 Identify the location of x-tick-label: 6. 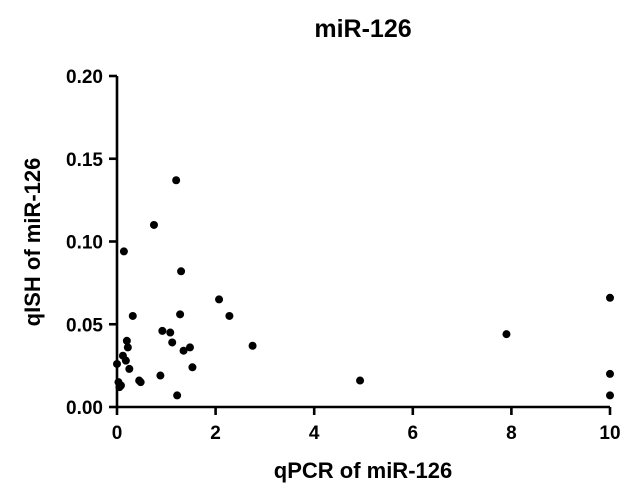
(413, 433).